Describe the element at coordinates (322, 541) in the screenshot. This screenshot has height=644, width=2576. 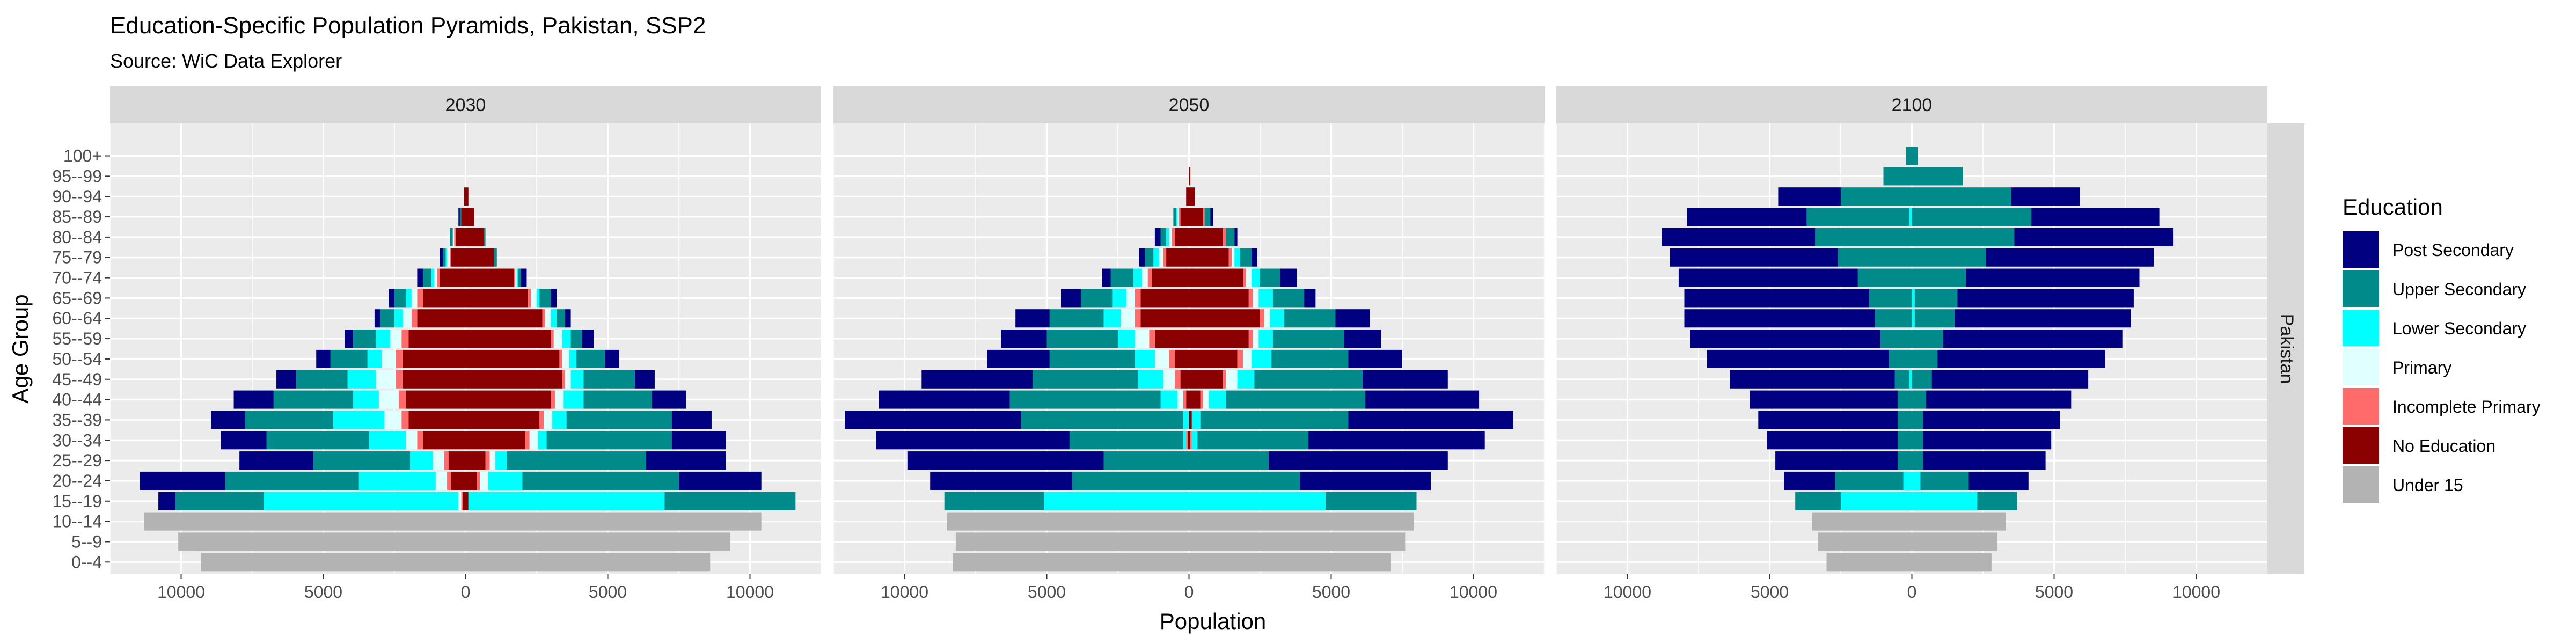
I see `bar-2030-male-5--9-under-15` at that location.